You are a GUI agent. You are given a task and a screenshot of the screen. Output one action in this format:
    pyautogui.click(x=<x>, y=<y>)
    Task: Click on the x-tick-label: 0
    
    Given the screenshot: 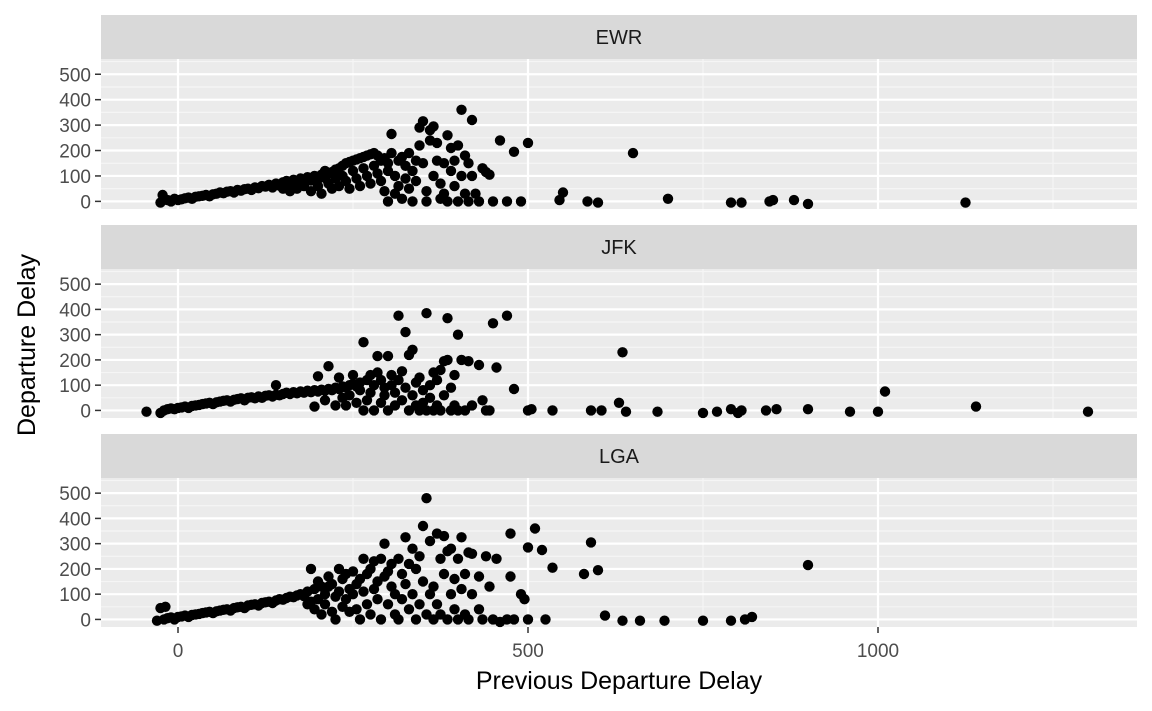 What is the action you would take?
    pyautogui.click(x=178, y=651)
    